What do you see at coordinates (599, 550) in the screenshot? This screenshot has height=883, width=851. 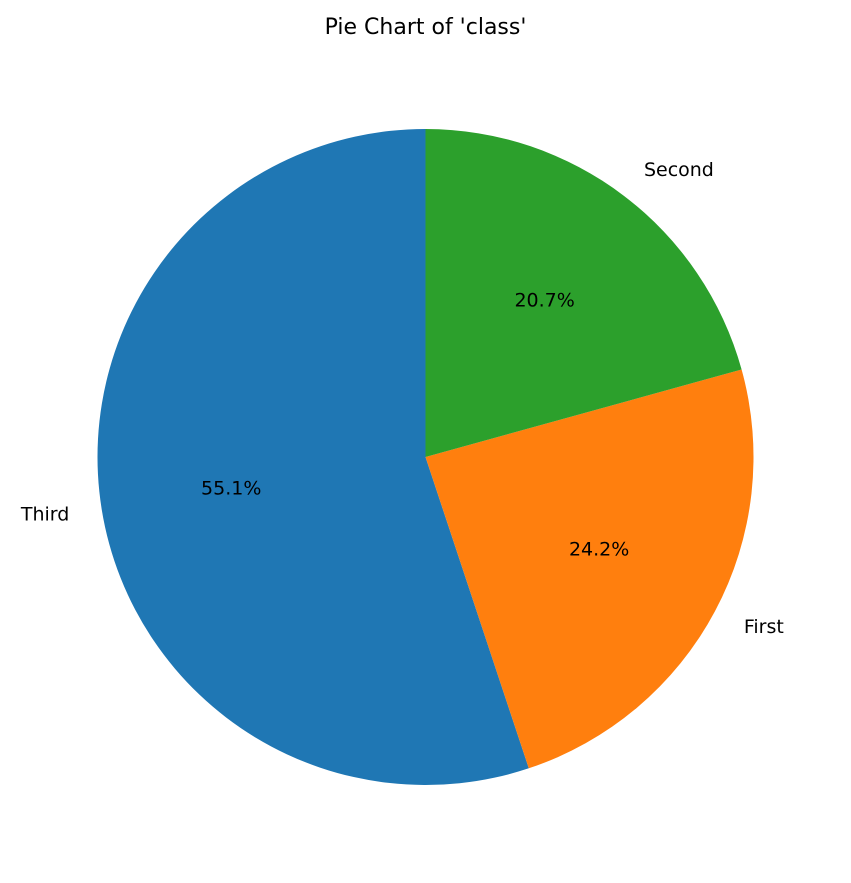 I see `slice-percent-first: 24.2%` at bounding box center [599, 550].